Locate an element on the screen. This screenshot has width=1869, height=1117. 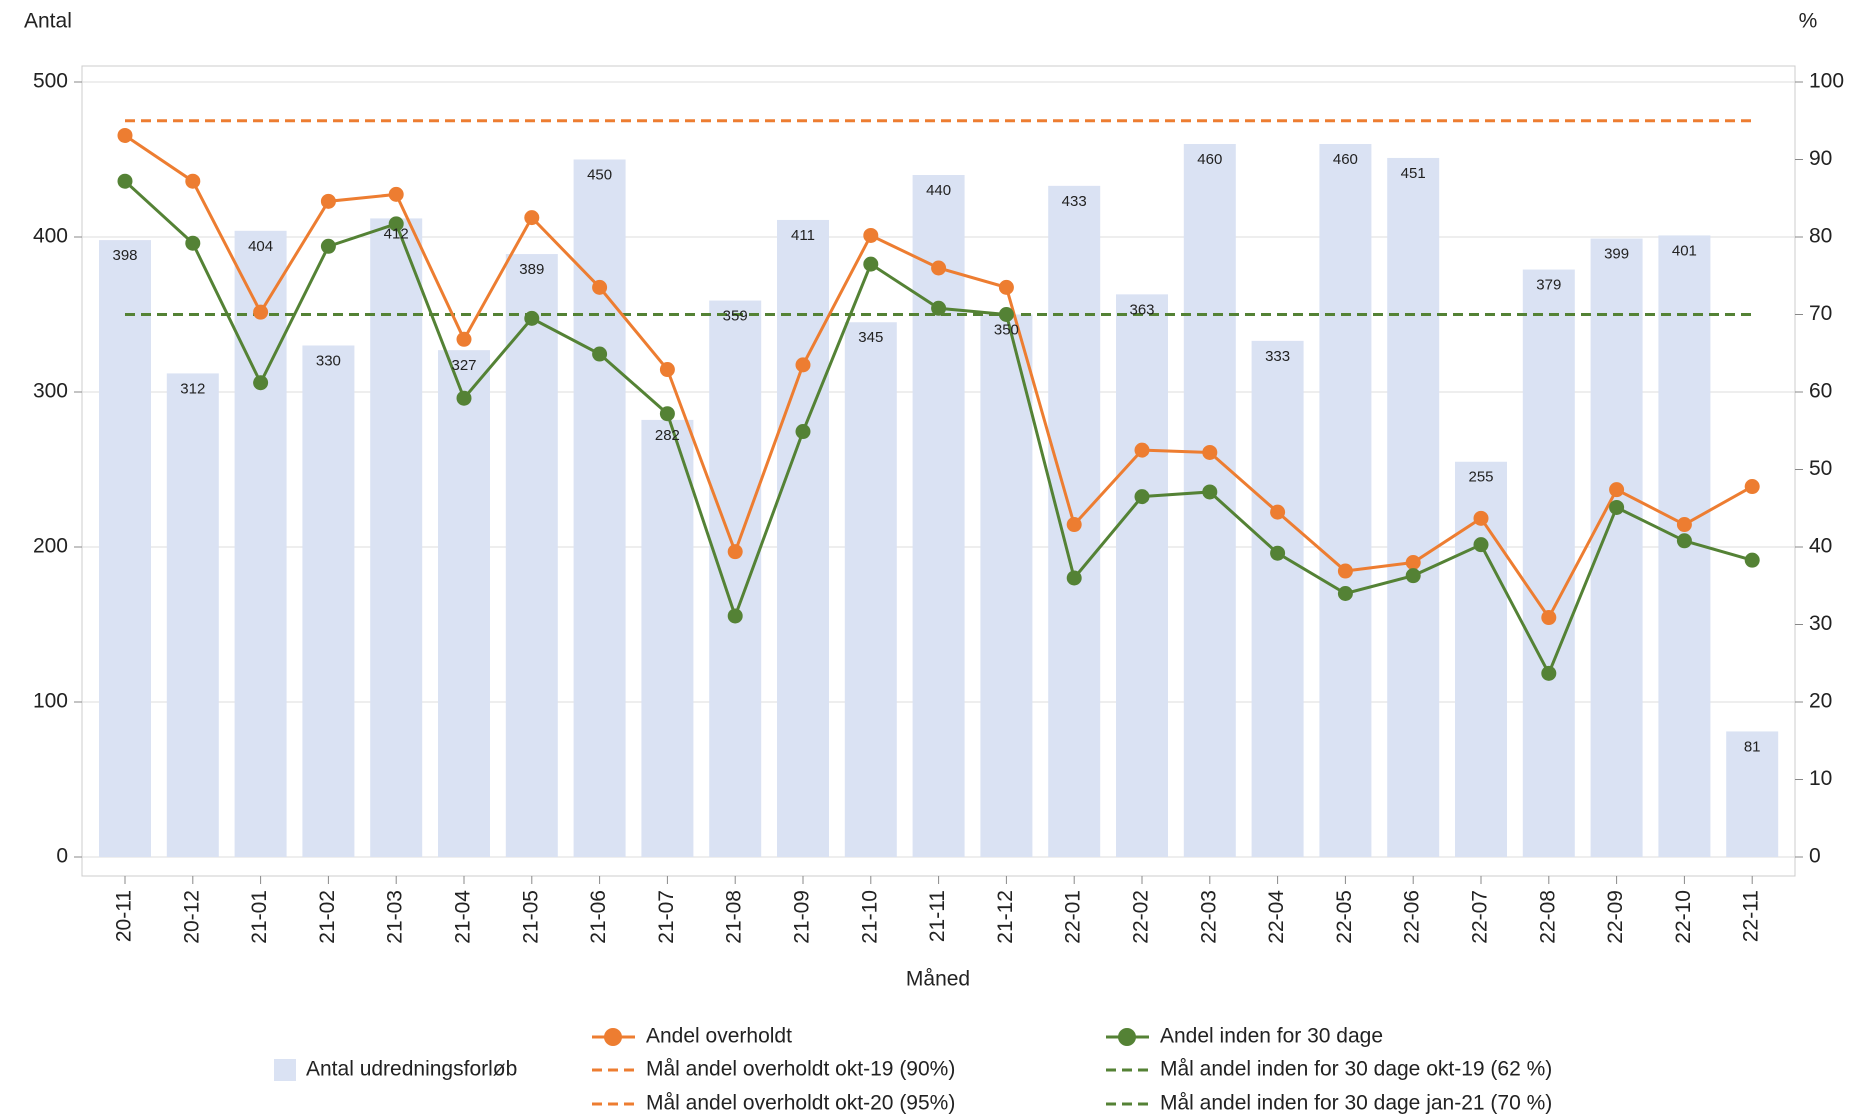
legend-marker is located at coordinates (613, 1037).